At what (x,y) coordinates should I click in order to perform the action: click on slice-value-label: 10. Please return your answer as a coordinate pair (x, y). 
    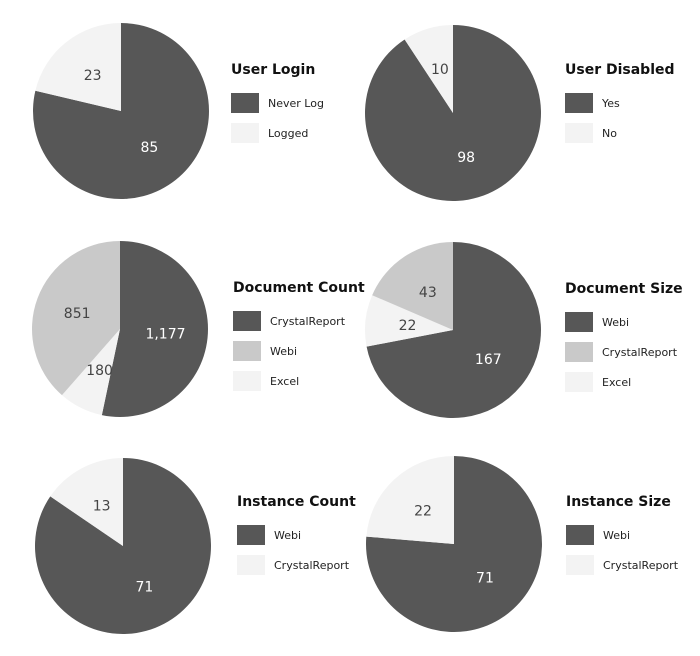
    Looking at the image, I should click on (440, 70).